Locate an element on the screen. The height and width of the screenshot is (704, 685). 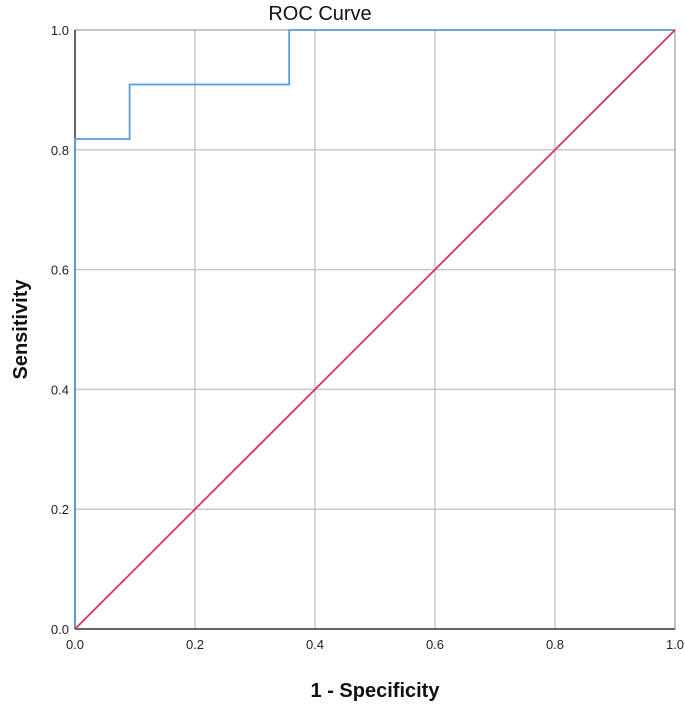
x-tick-label: 0.4 is located at coordinates (315, 644).